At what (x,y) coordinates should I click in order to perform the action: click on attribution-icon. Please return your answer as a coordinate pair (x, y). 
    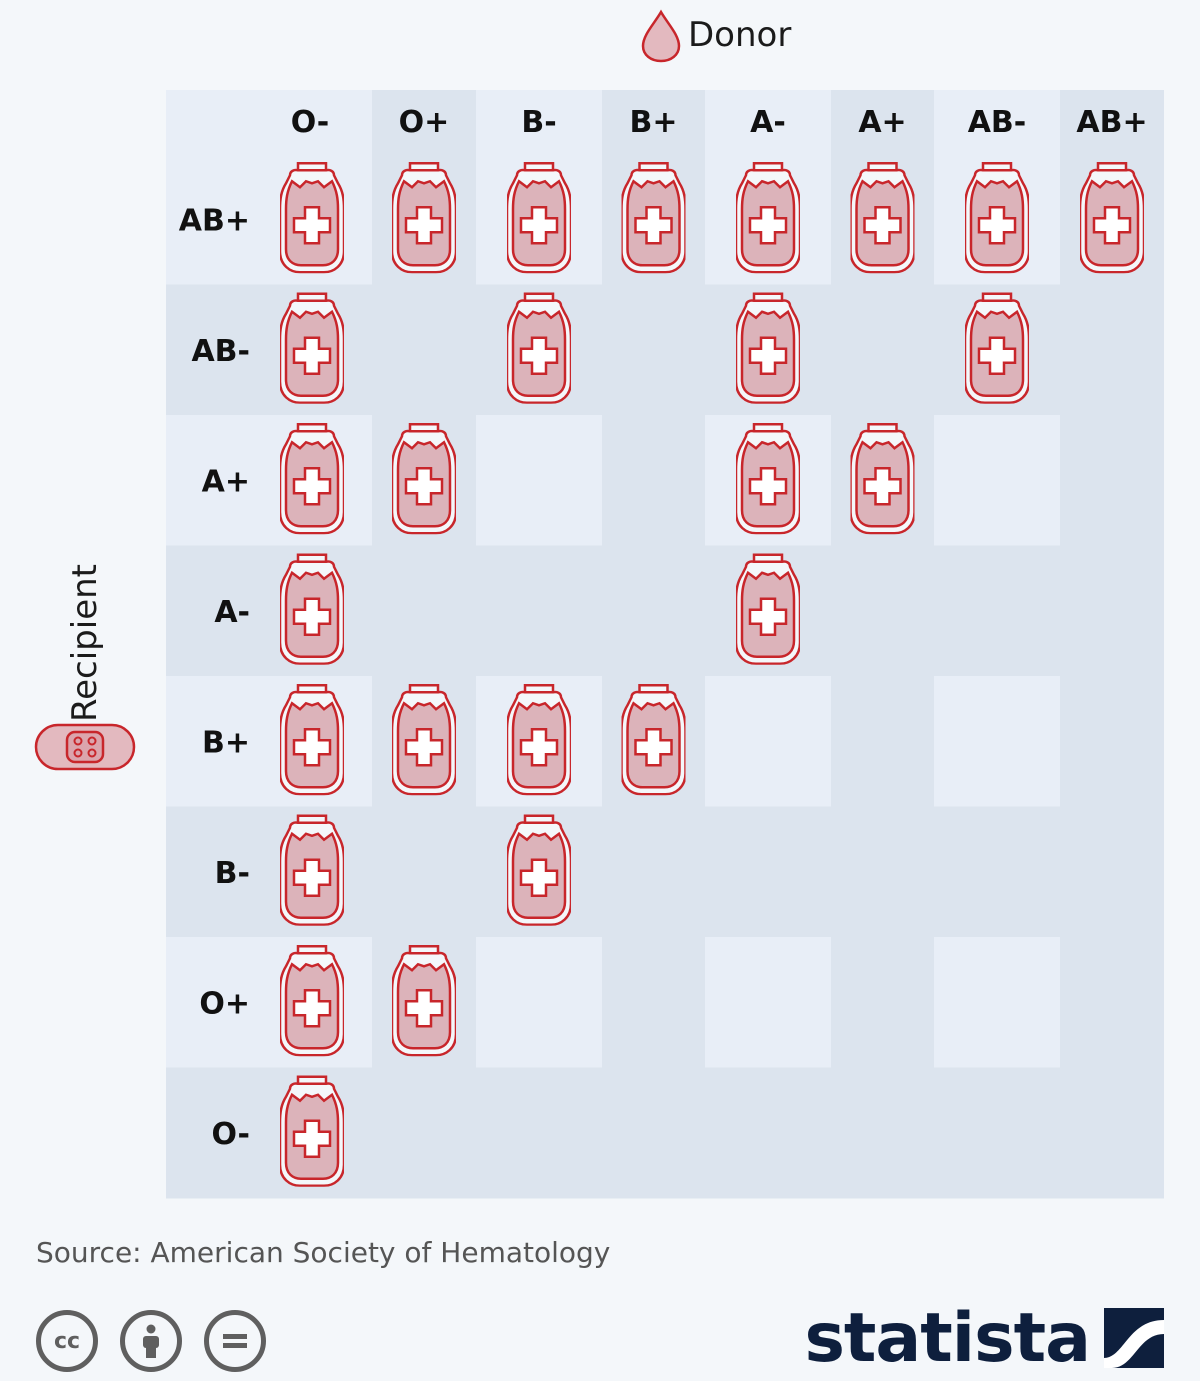
    Looking at the image, I should click on (151, 1341).